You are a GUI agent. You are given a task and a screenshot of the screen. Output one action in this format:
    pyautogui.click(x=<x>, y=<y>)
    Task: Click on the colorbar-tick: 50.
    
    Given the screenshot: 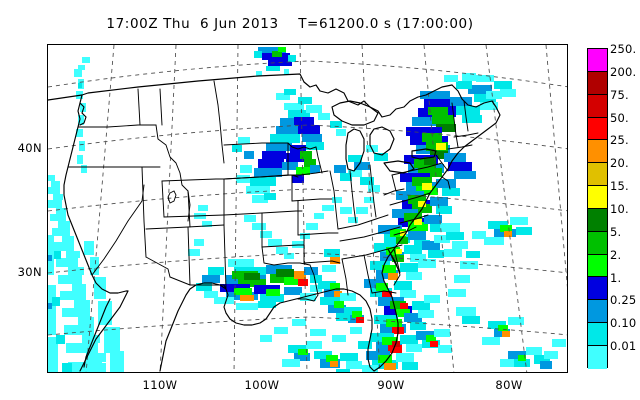 What is the action you would take?
    pyautogui.click(x=619, y=117)
    